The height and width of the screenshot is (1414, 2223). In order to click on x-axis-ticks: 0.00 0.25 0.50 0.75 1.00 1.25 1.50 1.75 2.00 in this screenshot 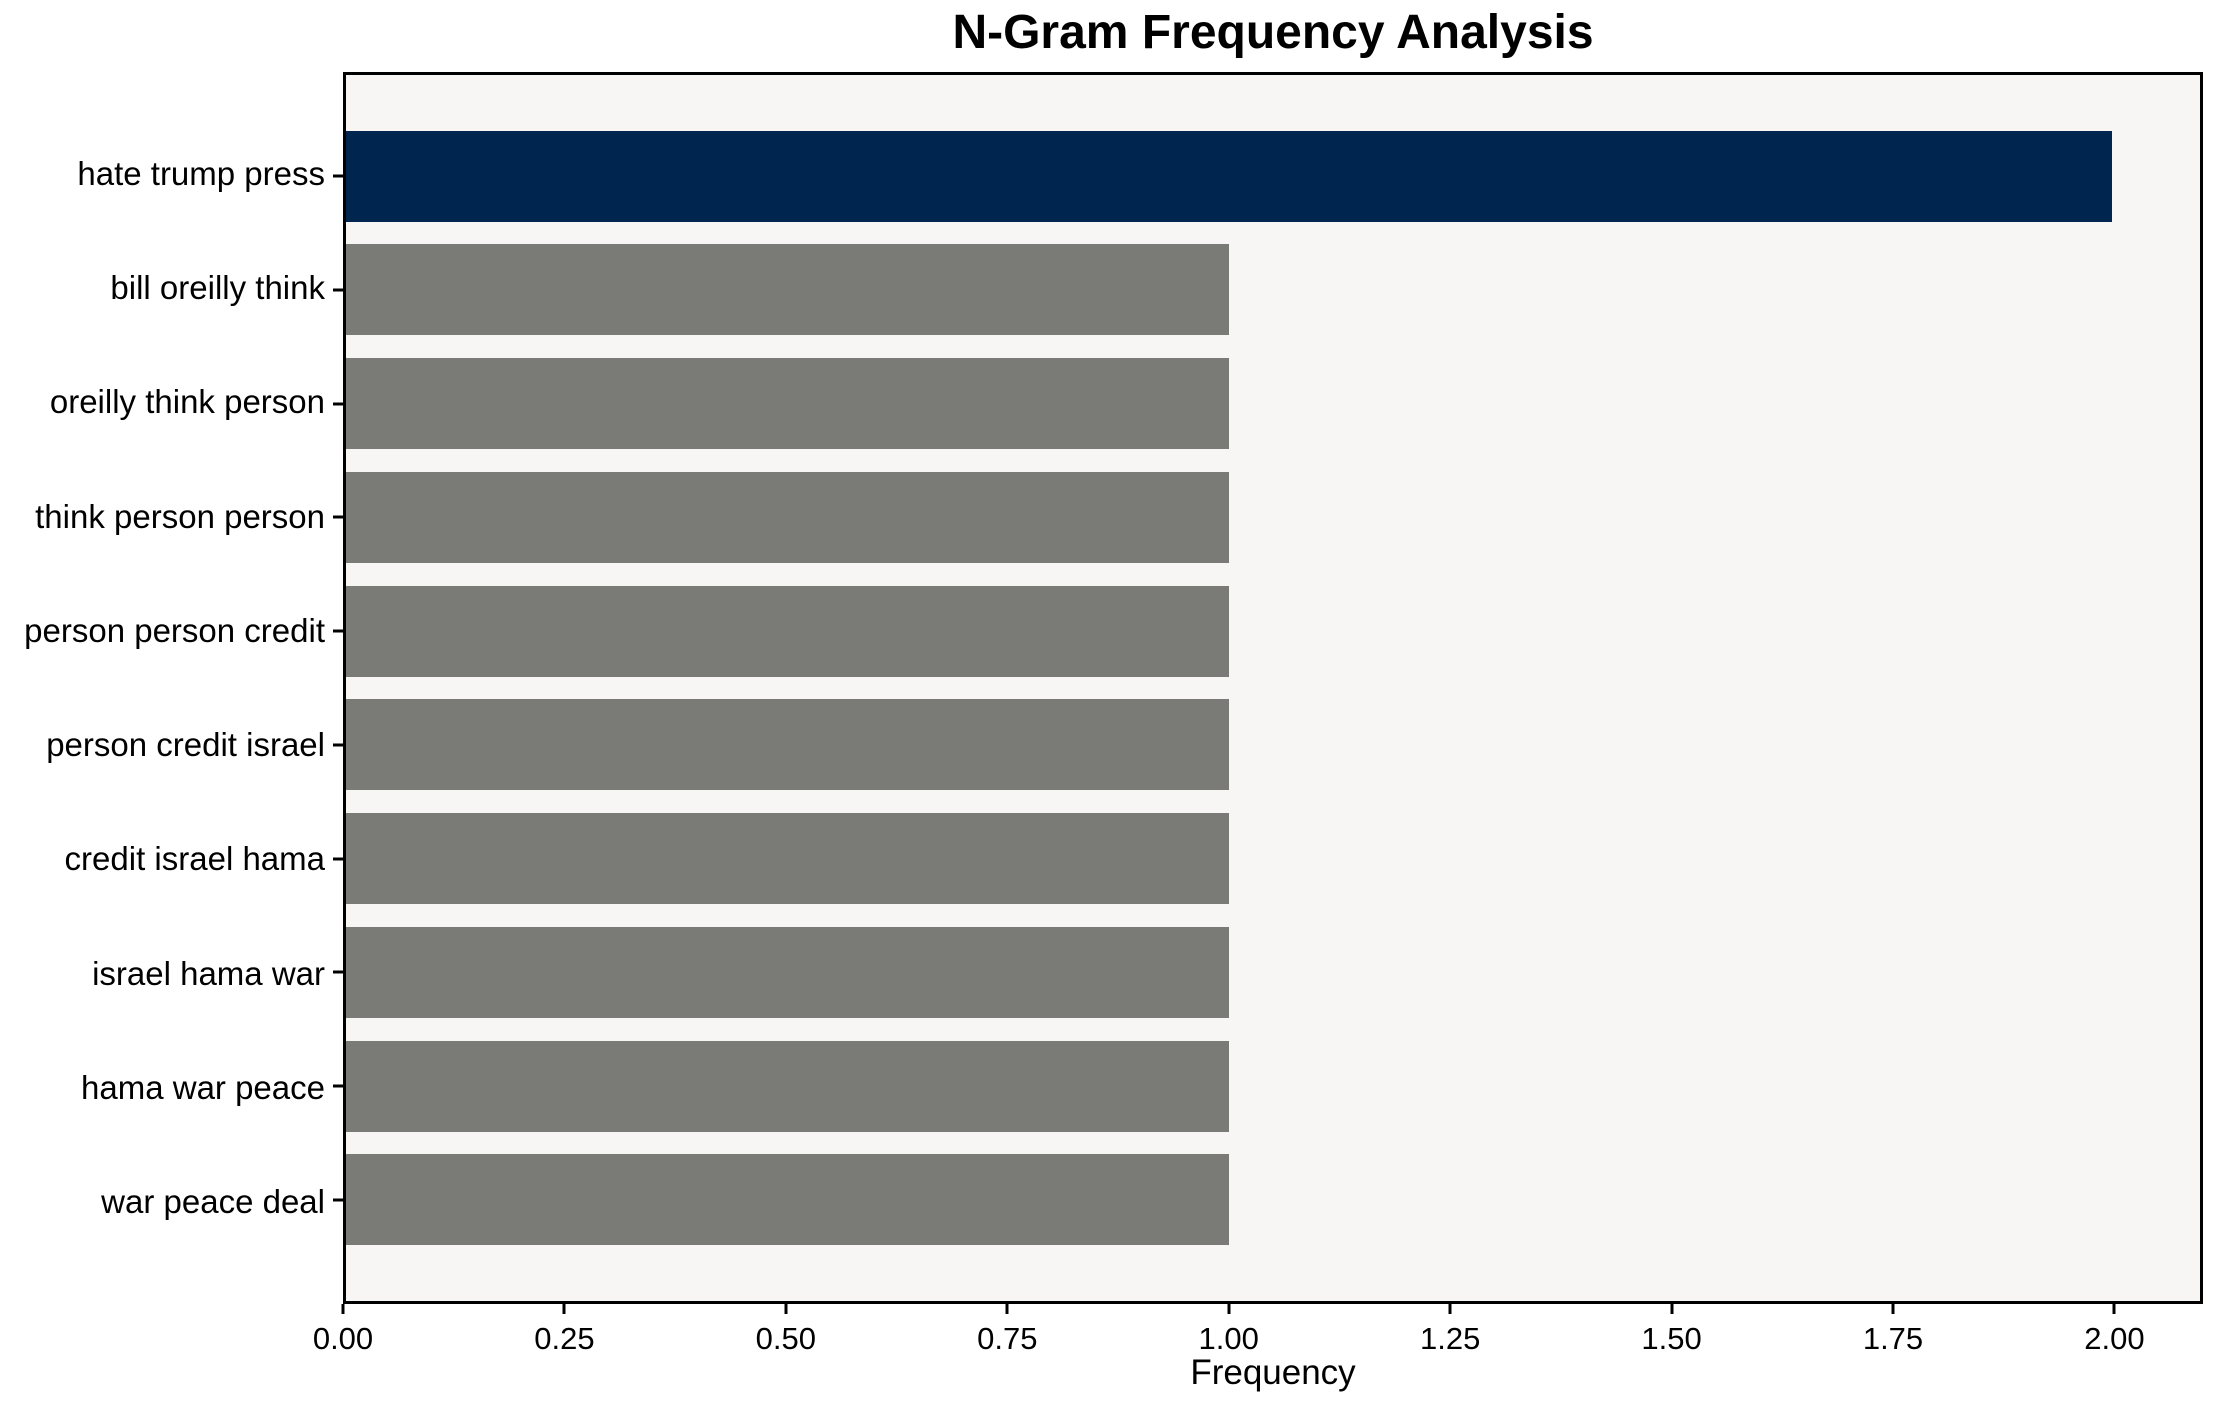, I will do `click(1258, 1356)`.